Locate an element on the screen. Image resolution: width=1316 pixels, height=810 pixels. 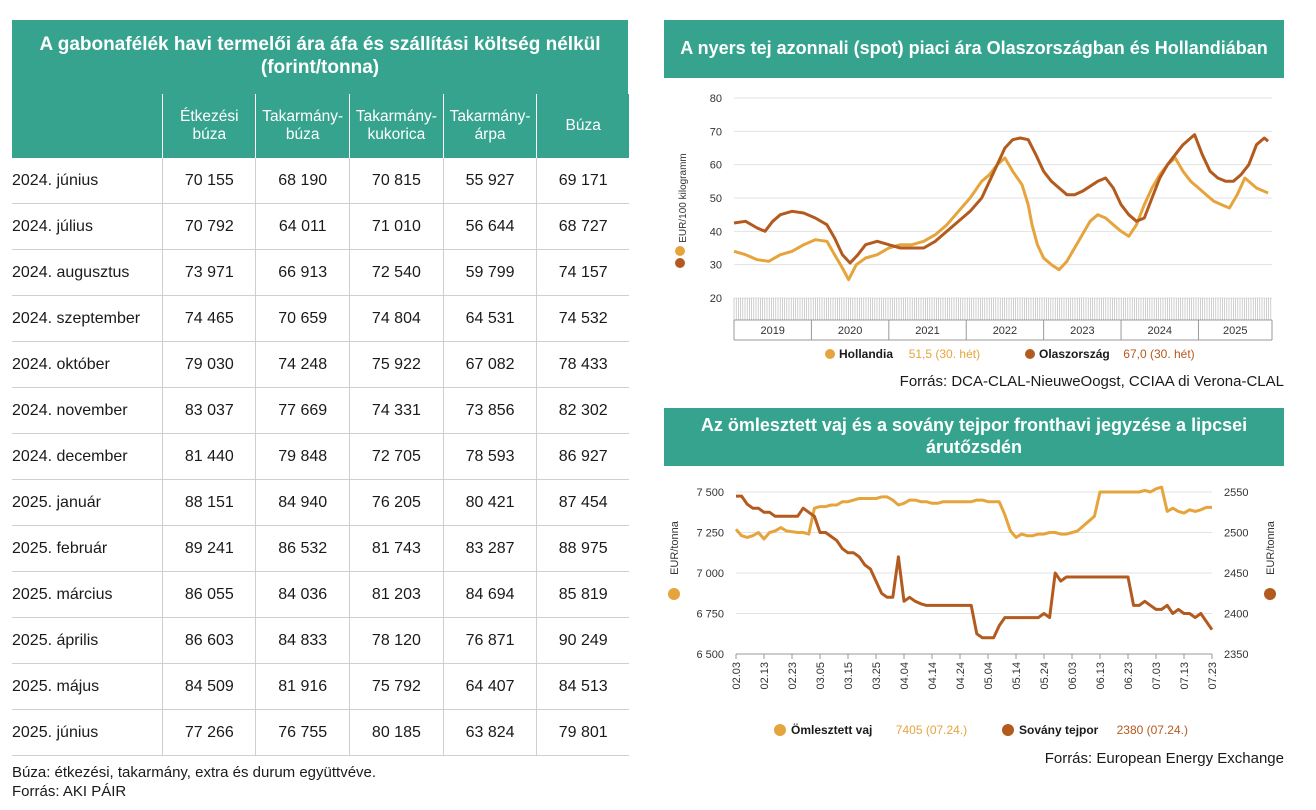
row-value: 70 659 is located at coordinates (302, 318).